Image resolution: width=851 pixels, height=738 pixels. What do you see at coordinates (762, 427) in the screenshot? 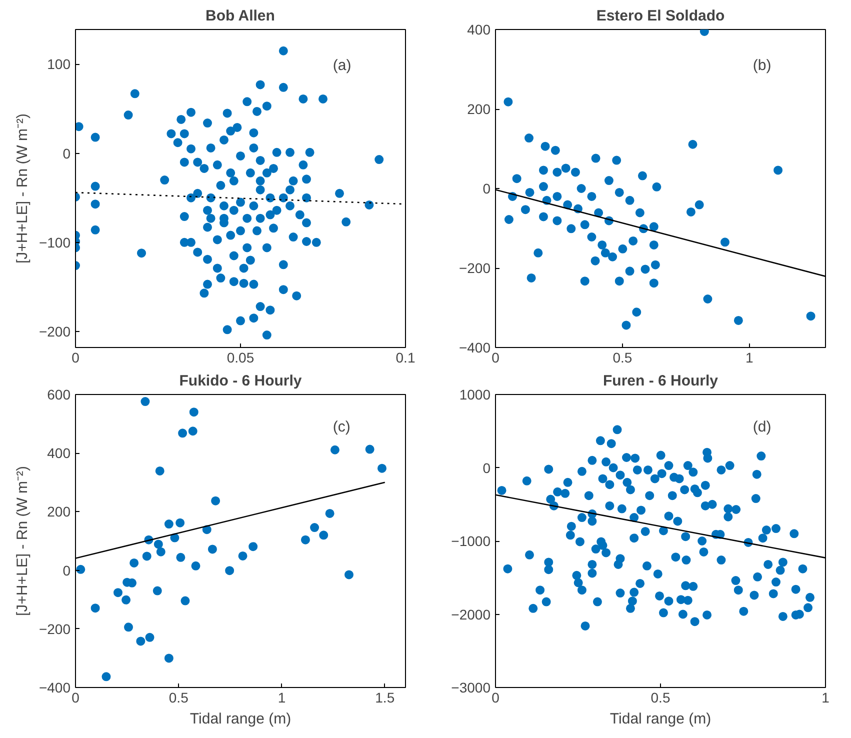
I see `annotation: (d)` at bounding box center [762, 427].